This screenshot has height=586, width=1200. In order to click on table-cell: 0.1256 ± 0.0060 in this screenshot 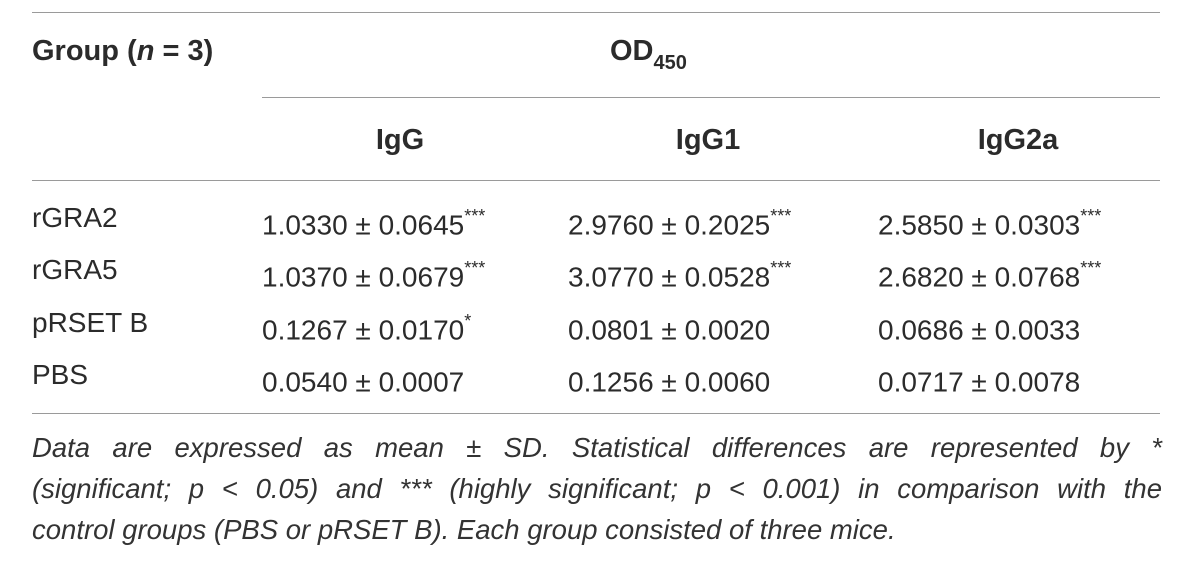, I will do `click(669, 378)`.